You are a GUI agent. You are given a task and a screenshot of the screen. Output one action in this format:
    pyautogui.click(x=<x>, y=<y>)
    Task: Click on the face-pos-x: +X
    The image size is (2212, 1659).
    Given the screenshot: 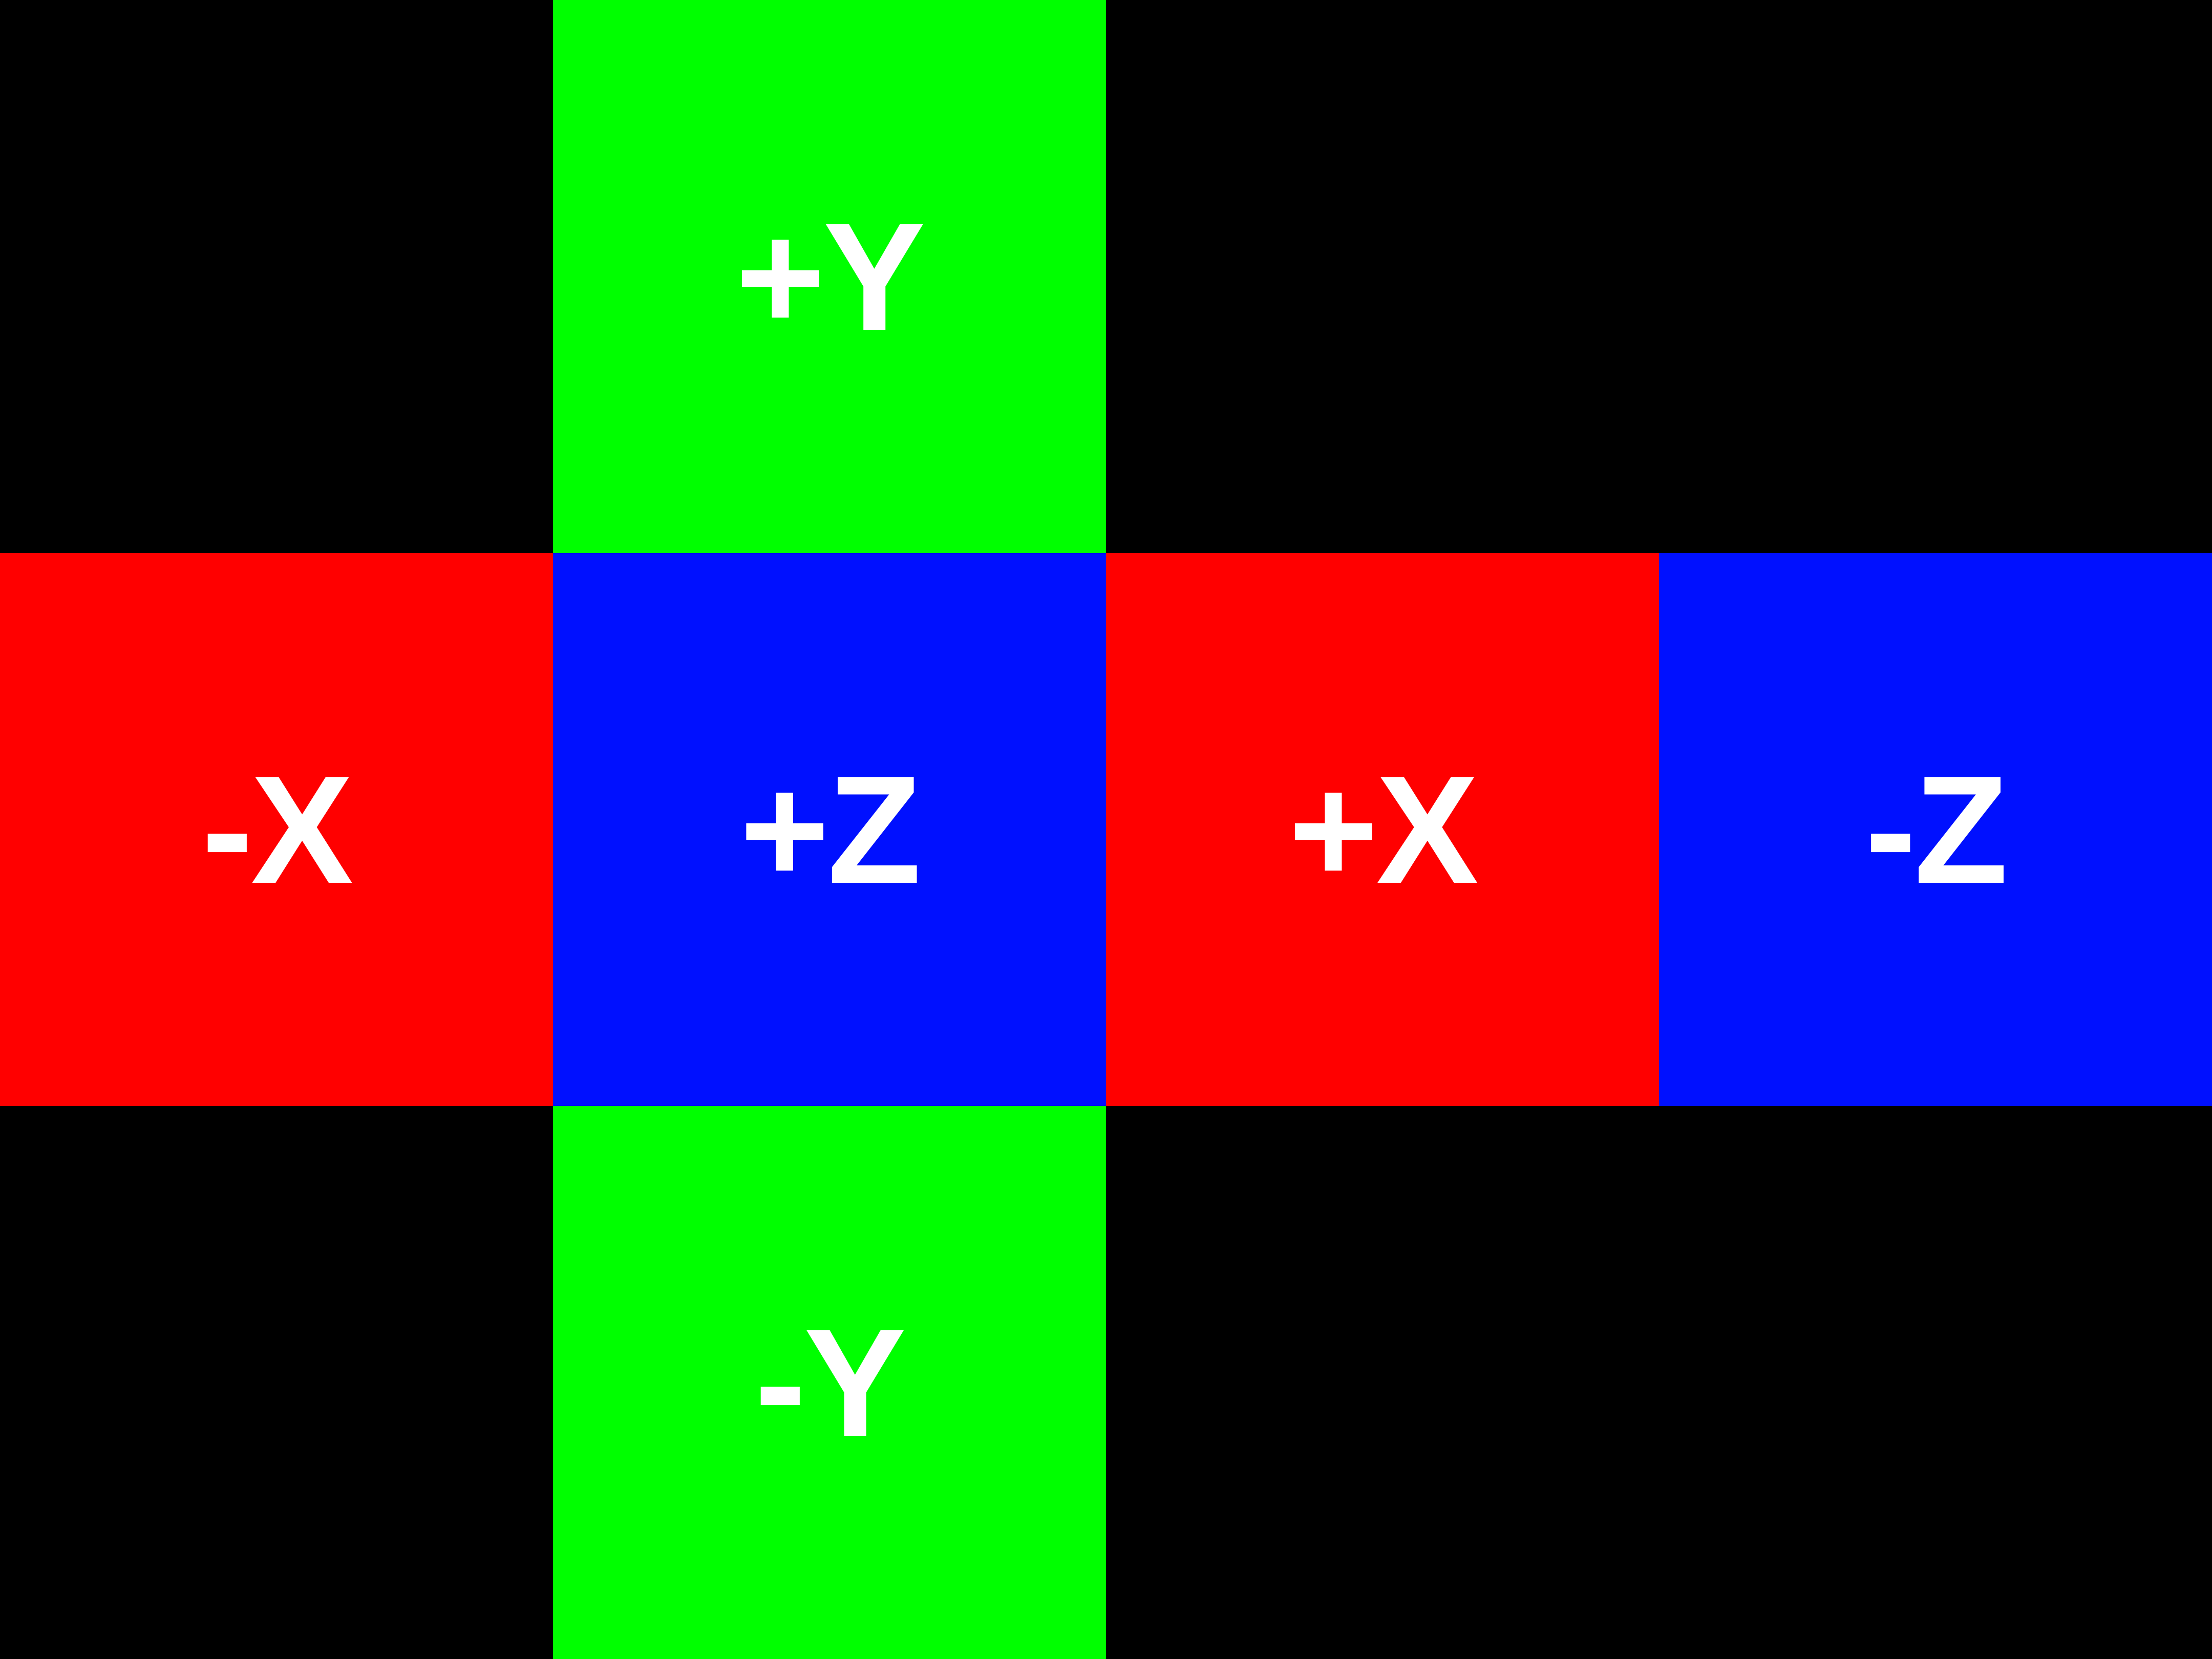 What is the action you would take?
    pyautogui.click(x=1382, y=829)
    